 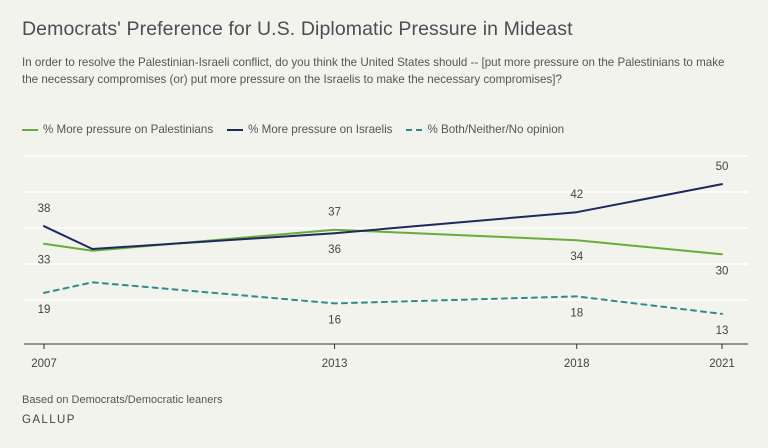 I want to click on legend-label-palestinians: % More pressure on Palestinians, so click(x=128, y=129).